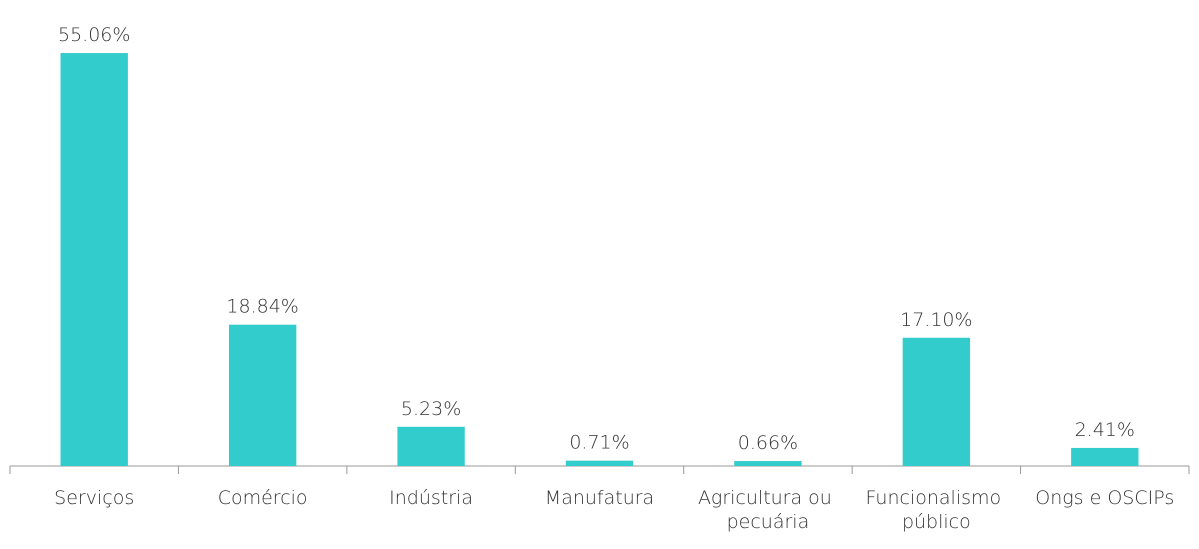  I want to click on data-label: 5.23%, so click(431, 409).